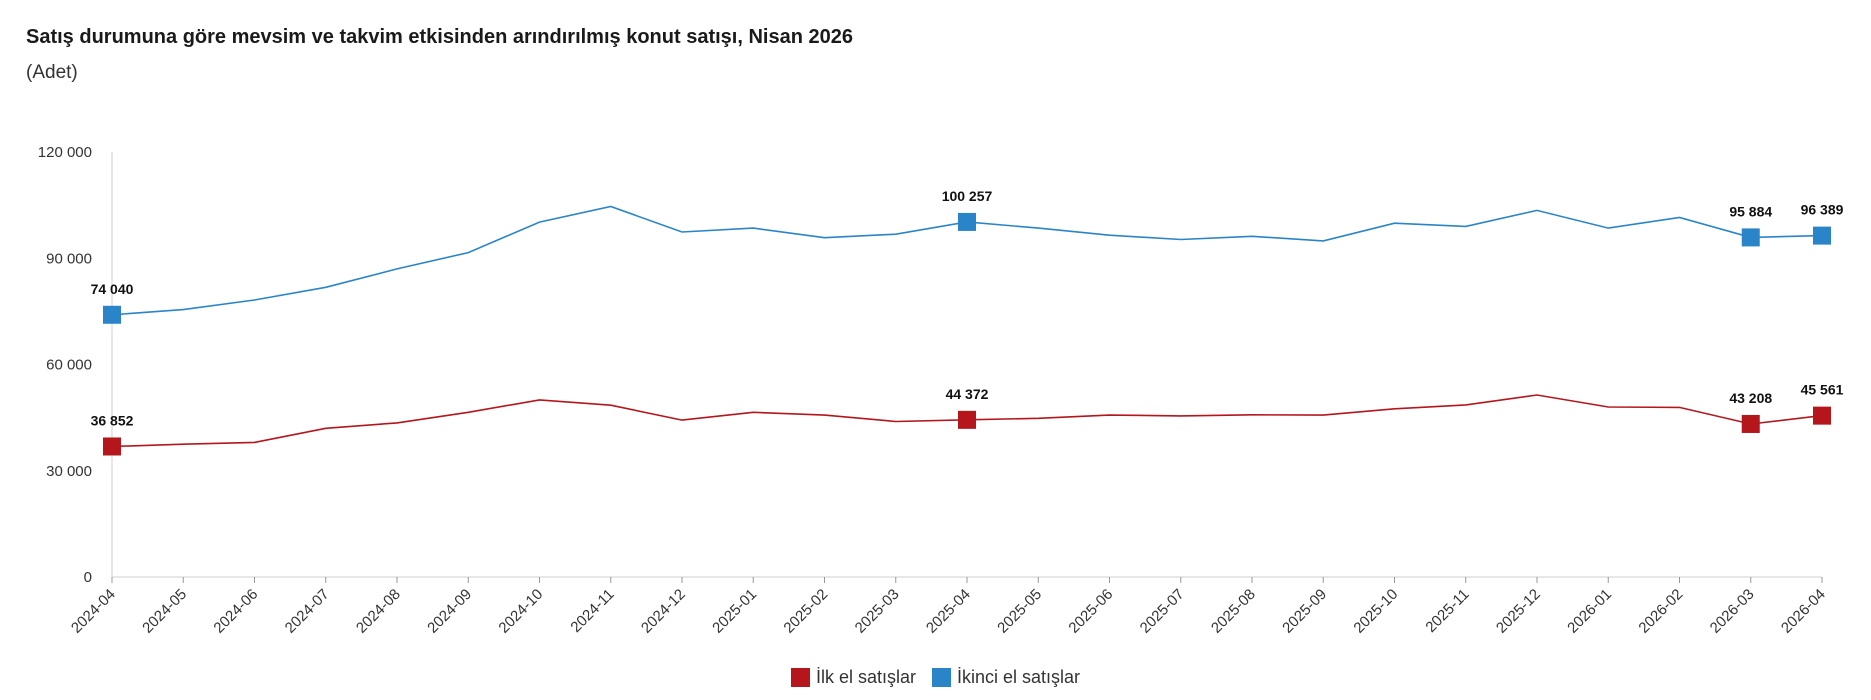 This screenshot has height=700, width=1871. Describe the element at coordinates (520, 611) in the screenshot. I see `x-tick-label: 2024-10` at that location.